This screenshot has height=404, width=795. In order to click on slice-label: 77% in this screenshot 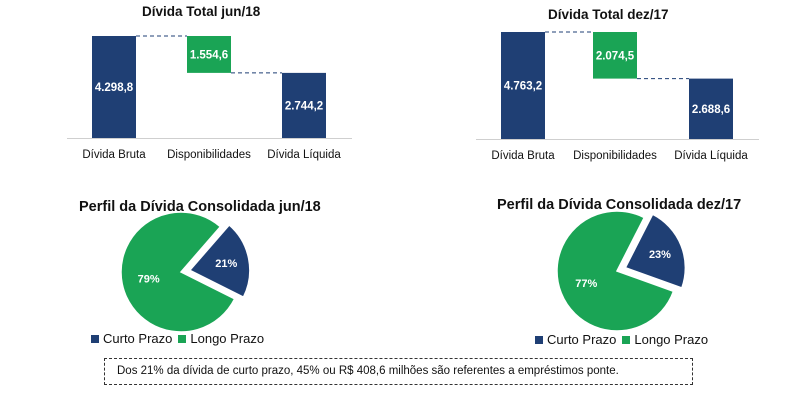, I will do `click(586, 284)`.